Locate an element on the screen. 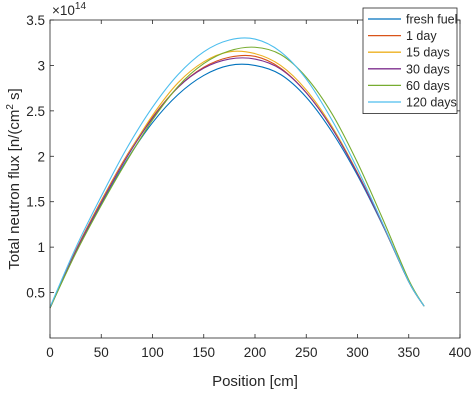 This screenshot has width=474, height=409. y-tick-label: 2 is located at coordinates (41, 156).